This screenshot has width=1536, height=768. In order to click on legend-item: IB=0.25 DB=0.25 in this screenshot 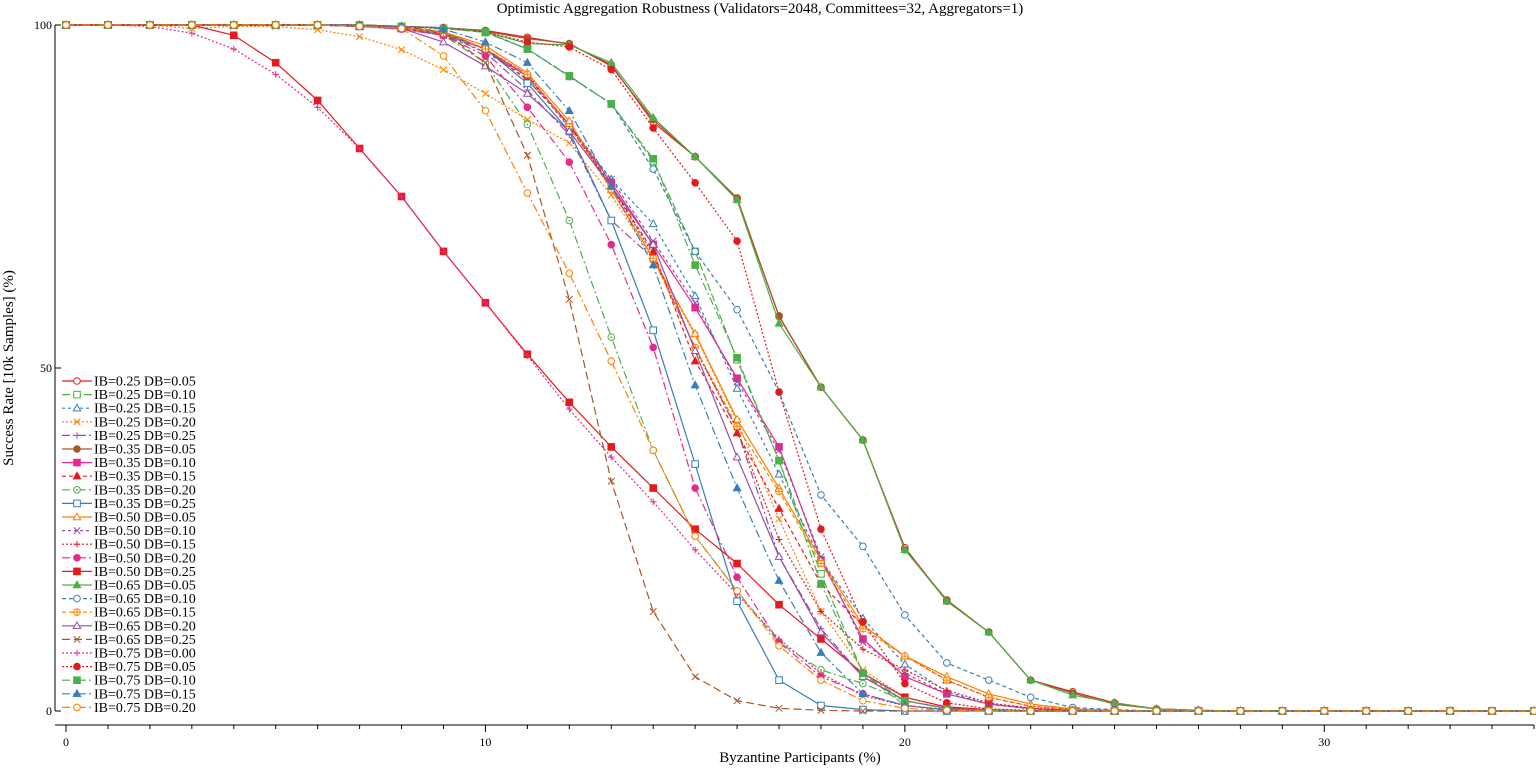, I will do `click(129, 436)`.